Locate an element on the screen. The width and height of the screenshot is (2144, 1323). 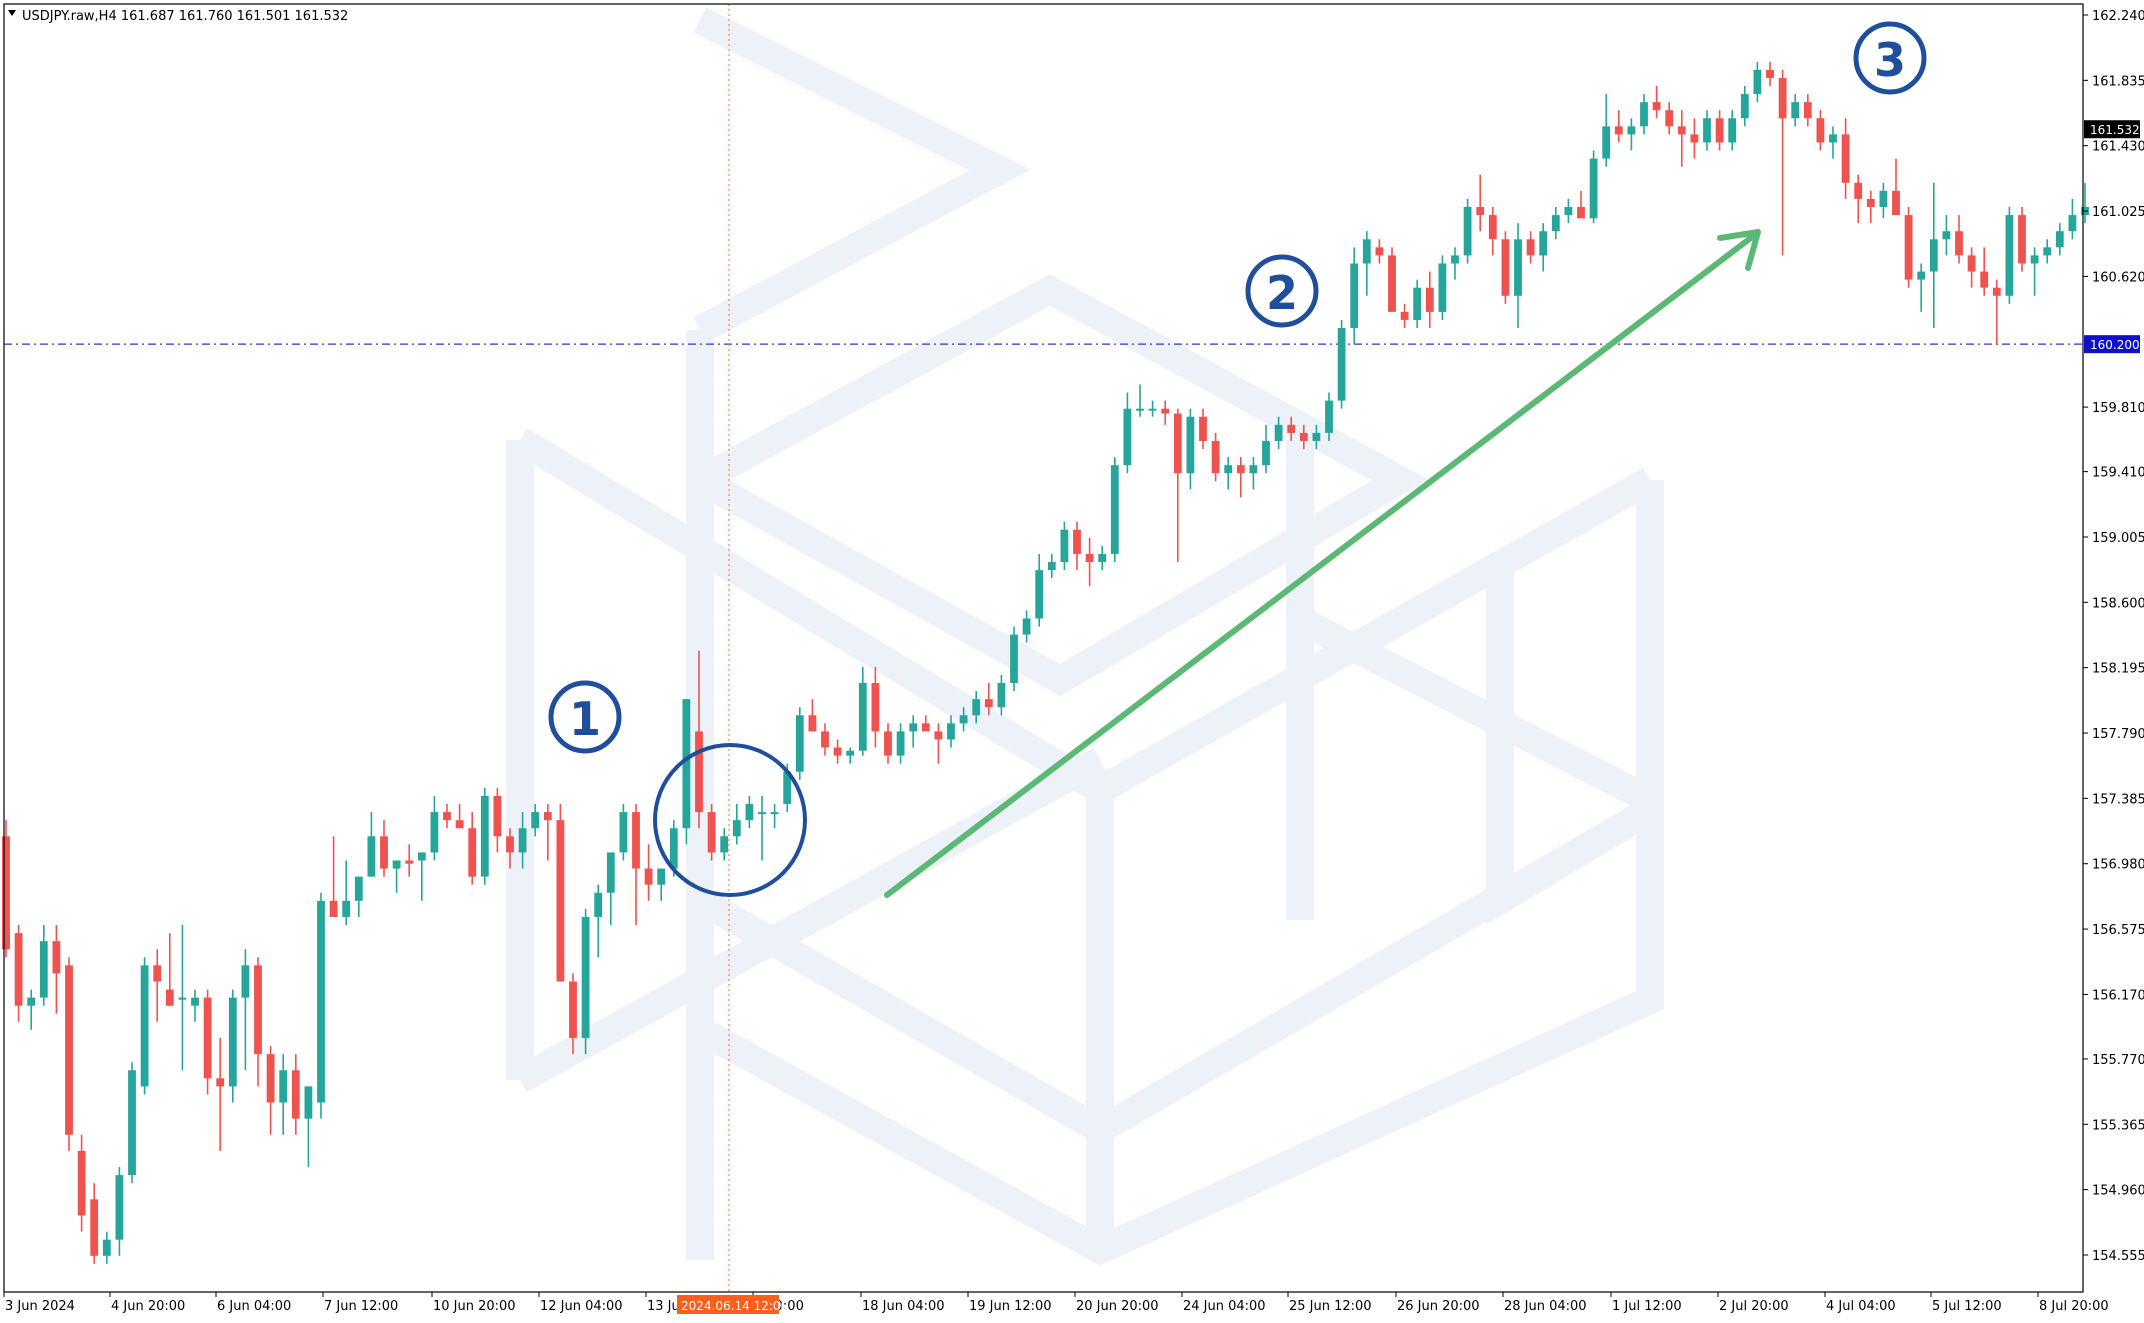
x-tick-label: 8 Jul 20:00 is located at coordinates (2074, 1306).